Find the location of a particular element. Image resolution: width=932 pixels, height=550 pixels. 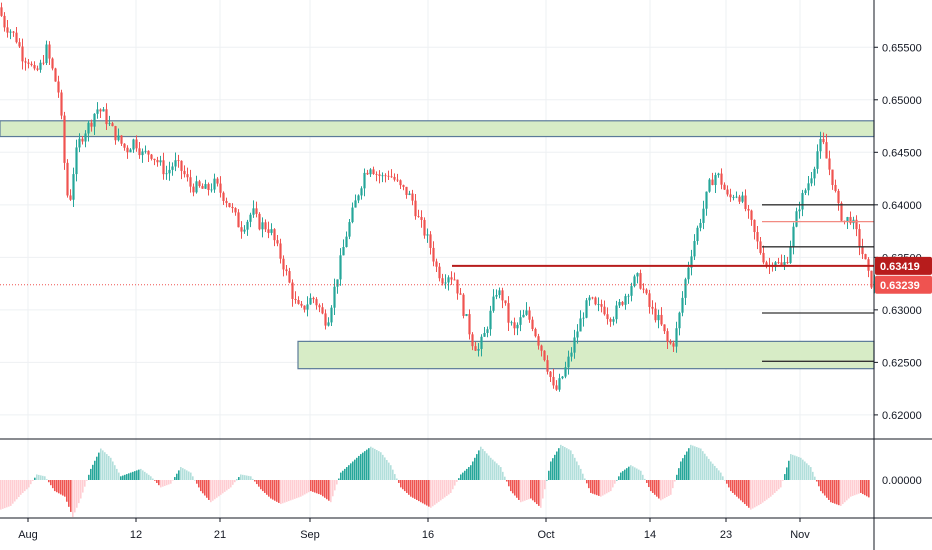

y-tick-label: 0.62500 is located at coordinates (902, 363).